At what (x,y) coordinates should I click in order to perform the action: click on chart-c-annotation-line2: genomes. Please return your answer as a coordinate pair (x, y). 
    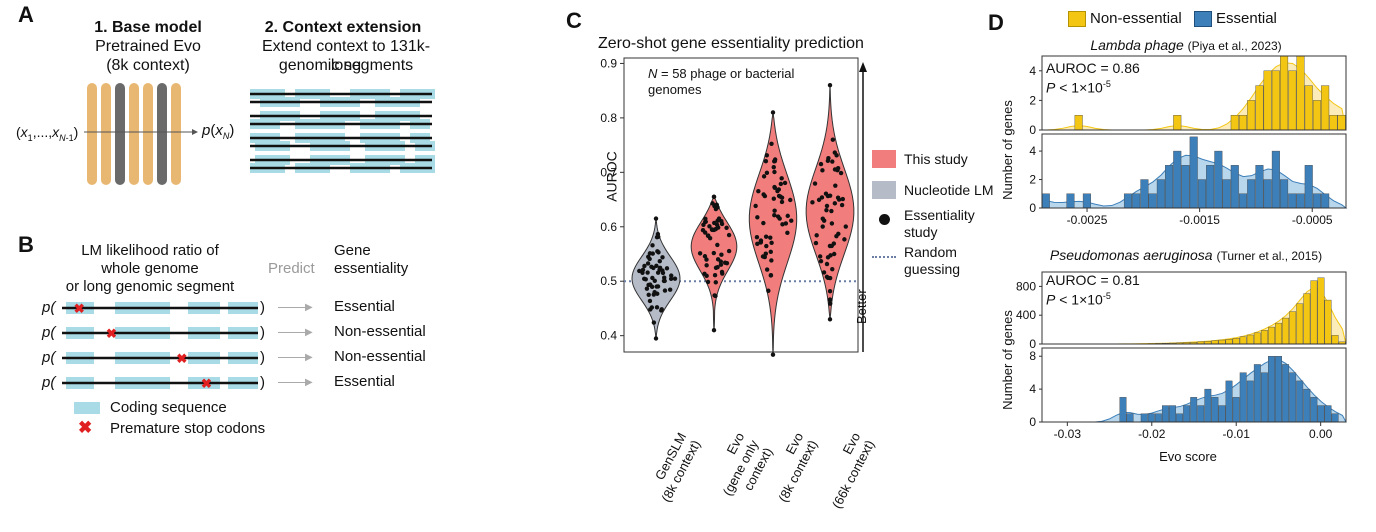
    Looking at the image, I should click on (674, 90).